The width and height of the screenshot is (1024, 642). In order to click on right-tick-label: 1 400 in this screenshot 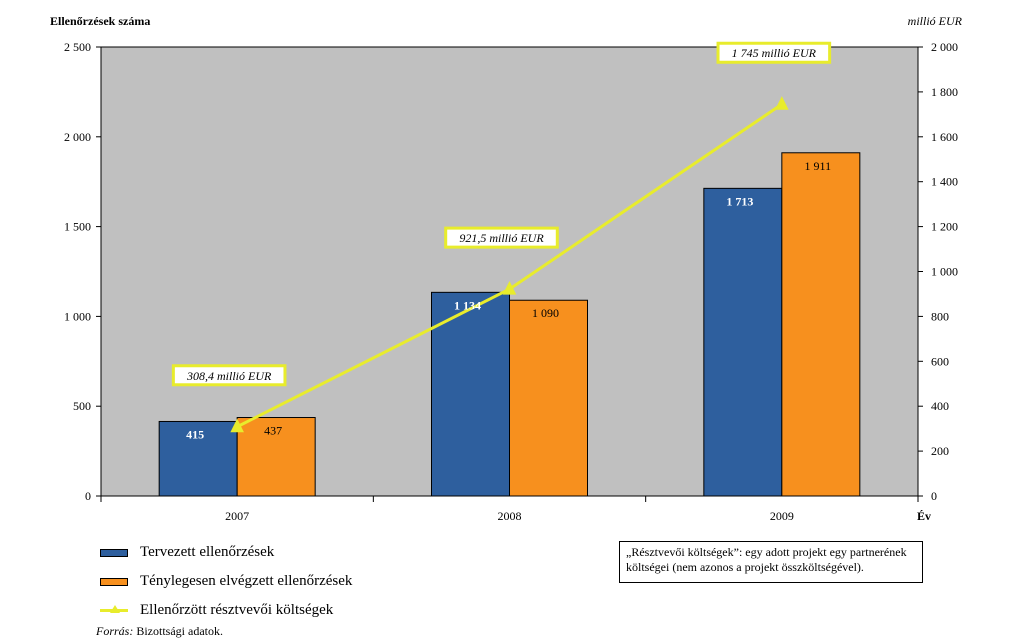, I will do `click(944, 182)`.